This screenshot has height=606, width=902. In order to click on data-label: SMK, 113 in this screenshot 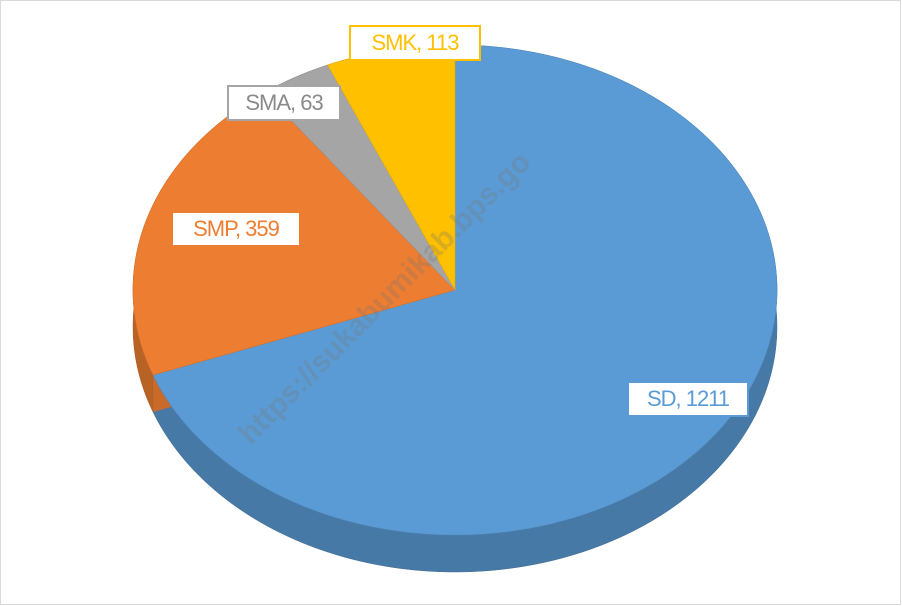, I will do `click(416, 42)`.